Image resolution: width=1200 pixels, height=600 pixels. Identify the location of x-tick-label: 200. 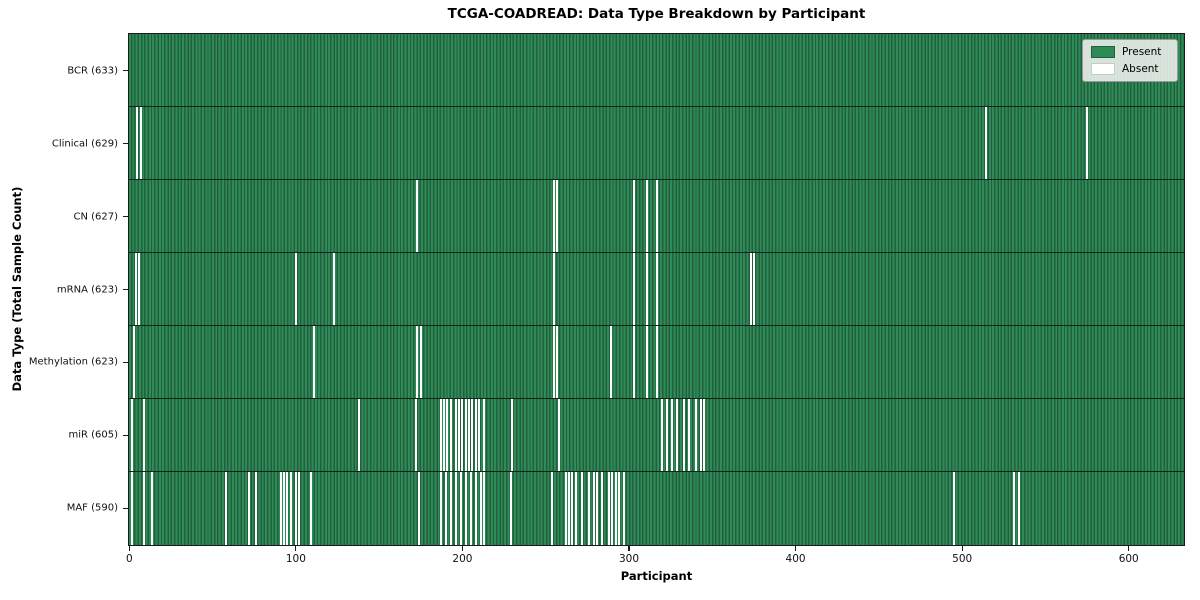
(462, 559).